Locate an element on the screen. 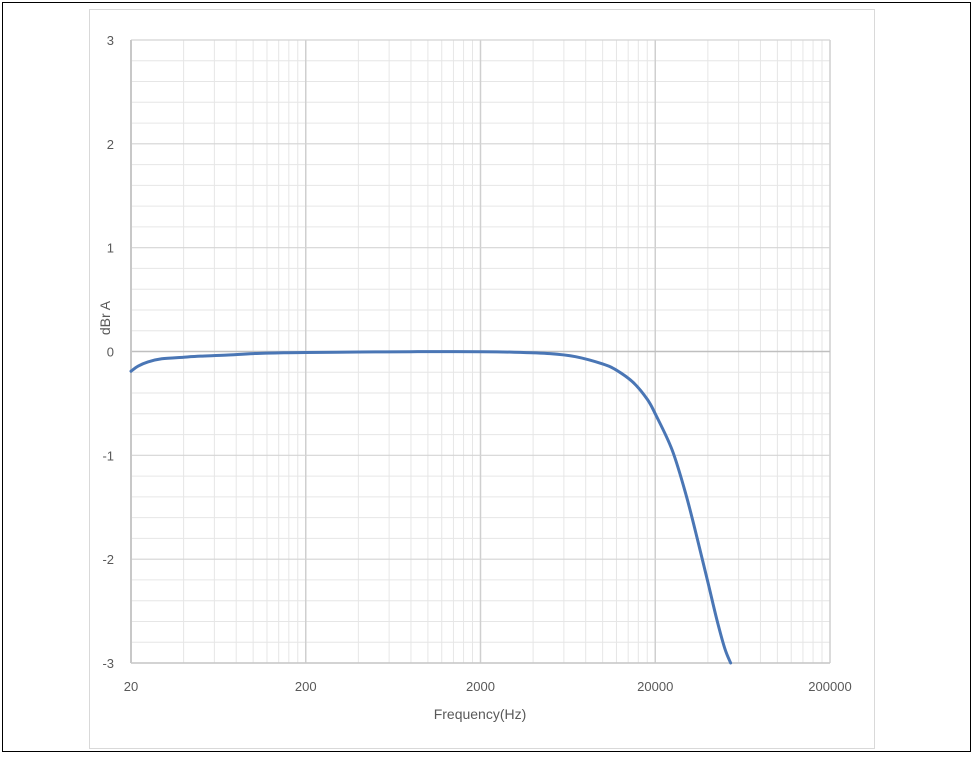 Image resolution: width=977 pixels, height=759 pixels. y-axis-title: dBr A is located at coordinates (105, 317).